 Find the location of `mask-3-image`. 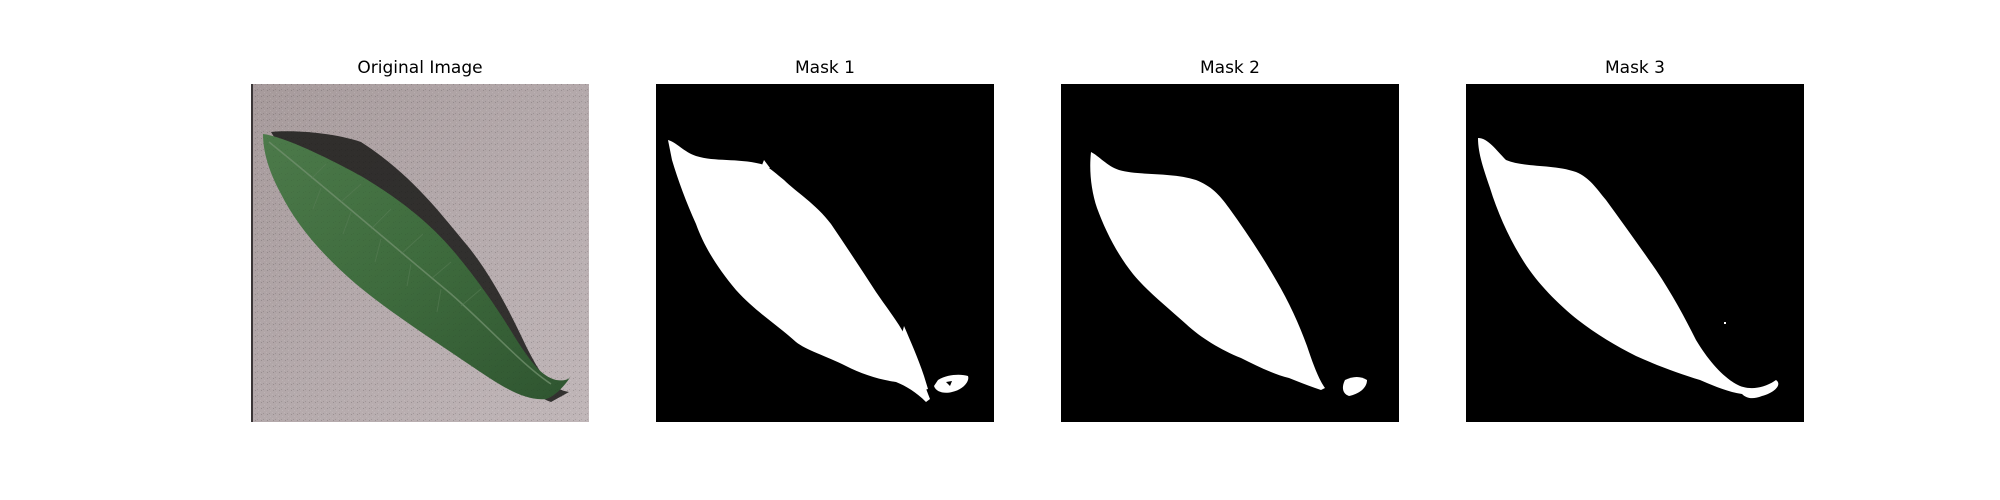

mask-3-image is located at coordinates (1635, 253).